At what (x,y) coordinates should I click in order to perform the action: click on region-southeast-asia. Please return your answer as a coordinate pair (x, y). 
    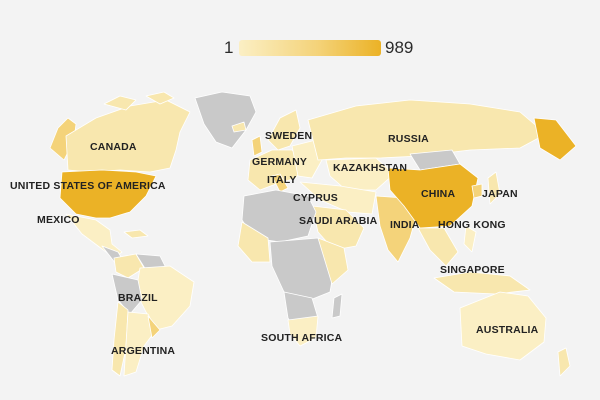
    Looking at the image, I should click on (438, 247).